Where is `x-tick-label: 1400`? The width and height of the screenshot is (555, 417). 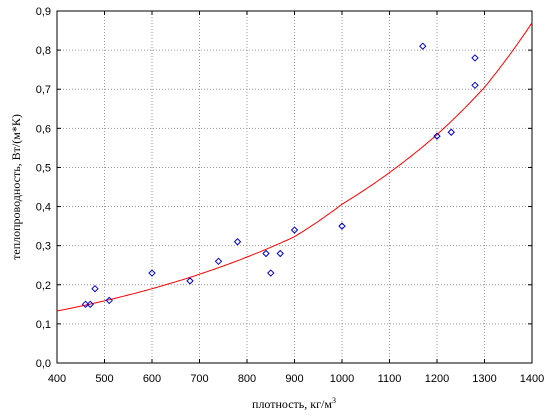 x-tick-label: 1400 is located at coordinates (532, 379).